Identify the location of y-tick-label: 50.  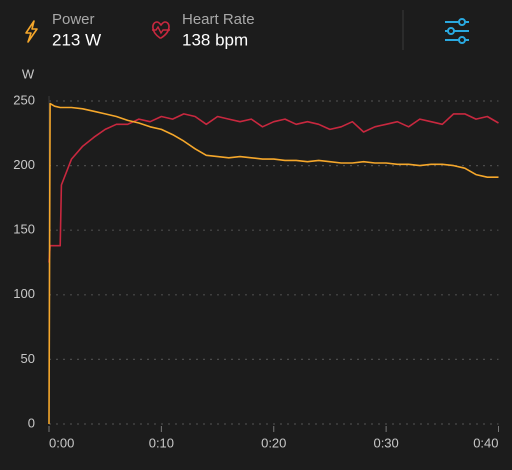
(28, 358).